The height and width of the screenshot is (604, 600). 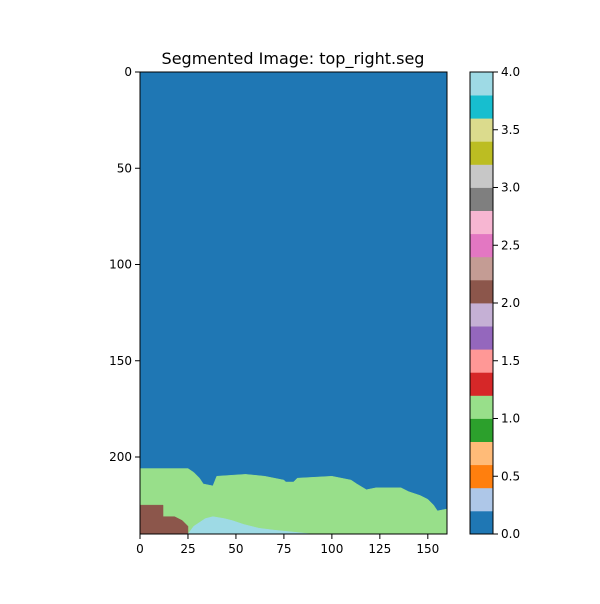 I want to click on x-axis: 0 25 50 75 100 125 150, so click(x=287, y=545).